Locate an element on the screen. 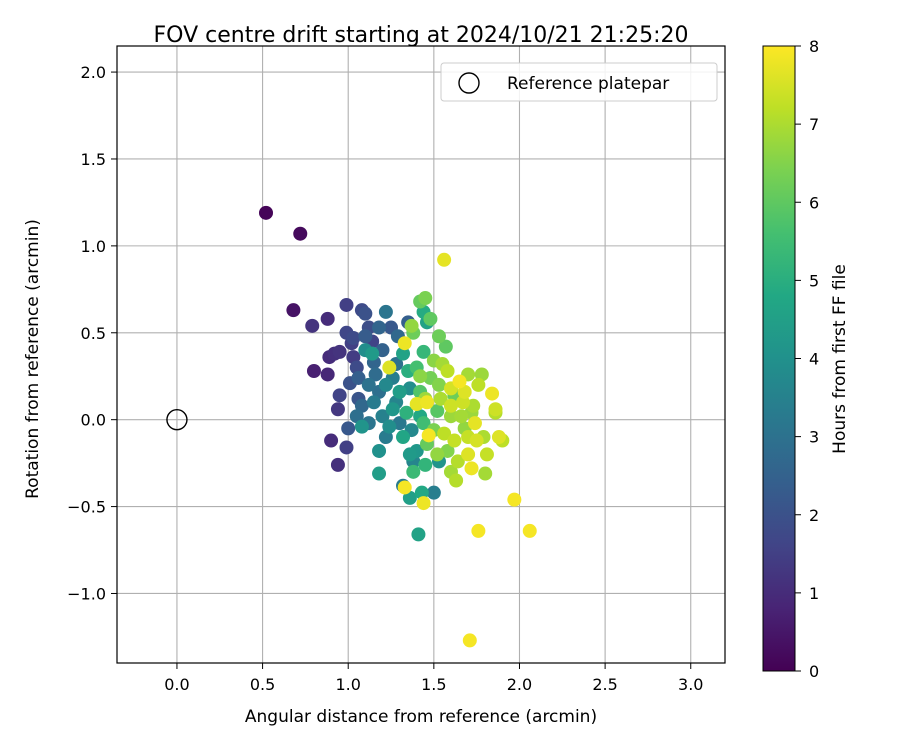  reference-platepar-marker is located at coordinates (177, 419).